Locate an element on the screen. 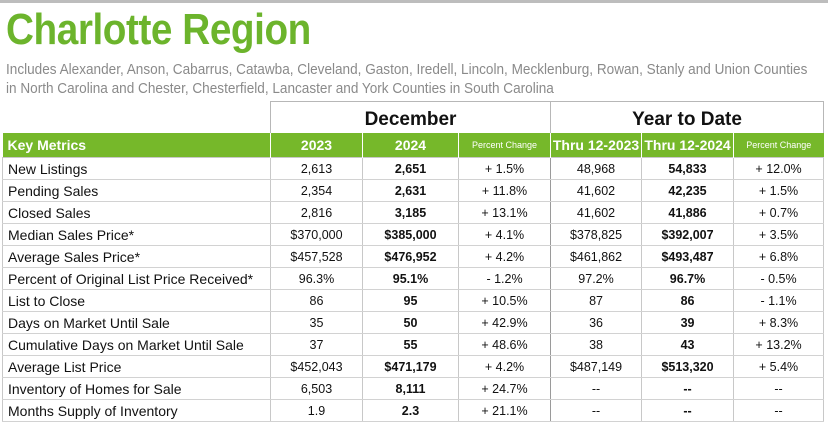  value-2024: 50 is located at coordinates (410, 322).